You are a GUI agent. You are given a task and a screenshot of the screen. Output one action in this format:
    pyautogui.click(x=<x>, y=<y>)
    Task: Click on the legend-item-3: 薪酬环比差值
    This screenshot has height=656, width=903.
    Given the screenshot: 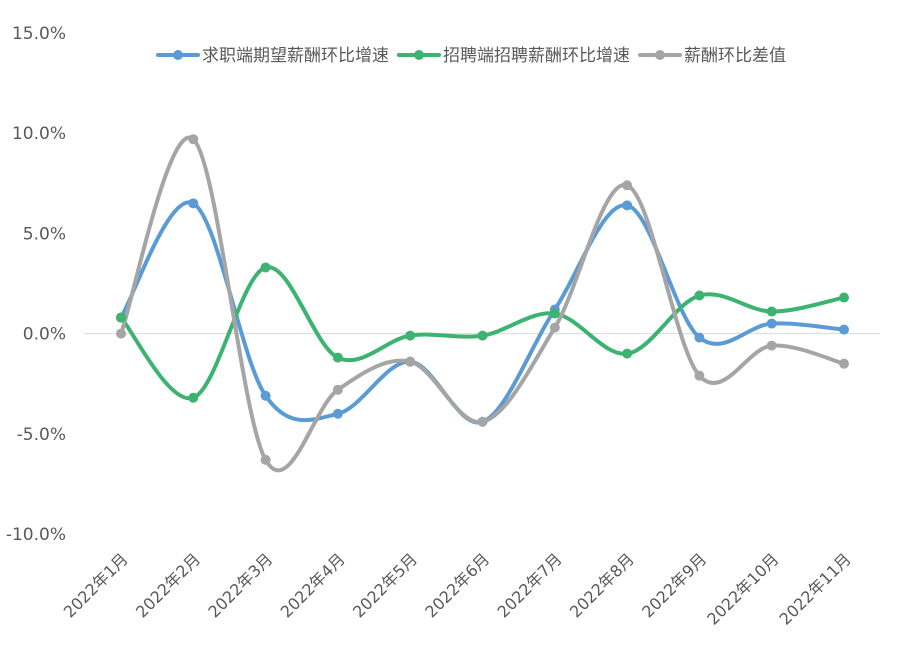 What is the action you would take?
    pyautogui.click(x=712, y=56)
    